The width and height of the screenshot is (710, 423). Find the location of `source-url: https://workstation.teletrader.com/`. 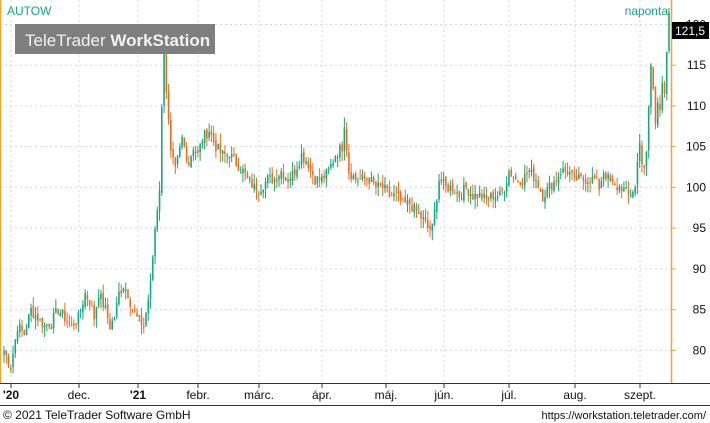

source-url: https://workstation.teletrader.com/ is located at coordinates (624, 416).